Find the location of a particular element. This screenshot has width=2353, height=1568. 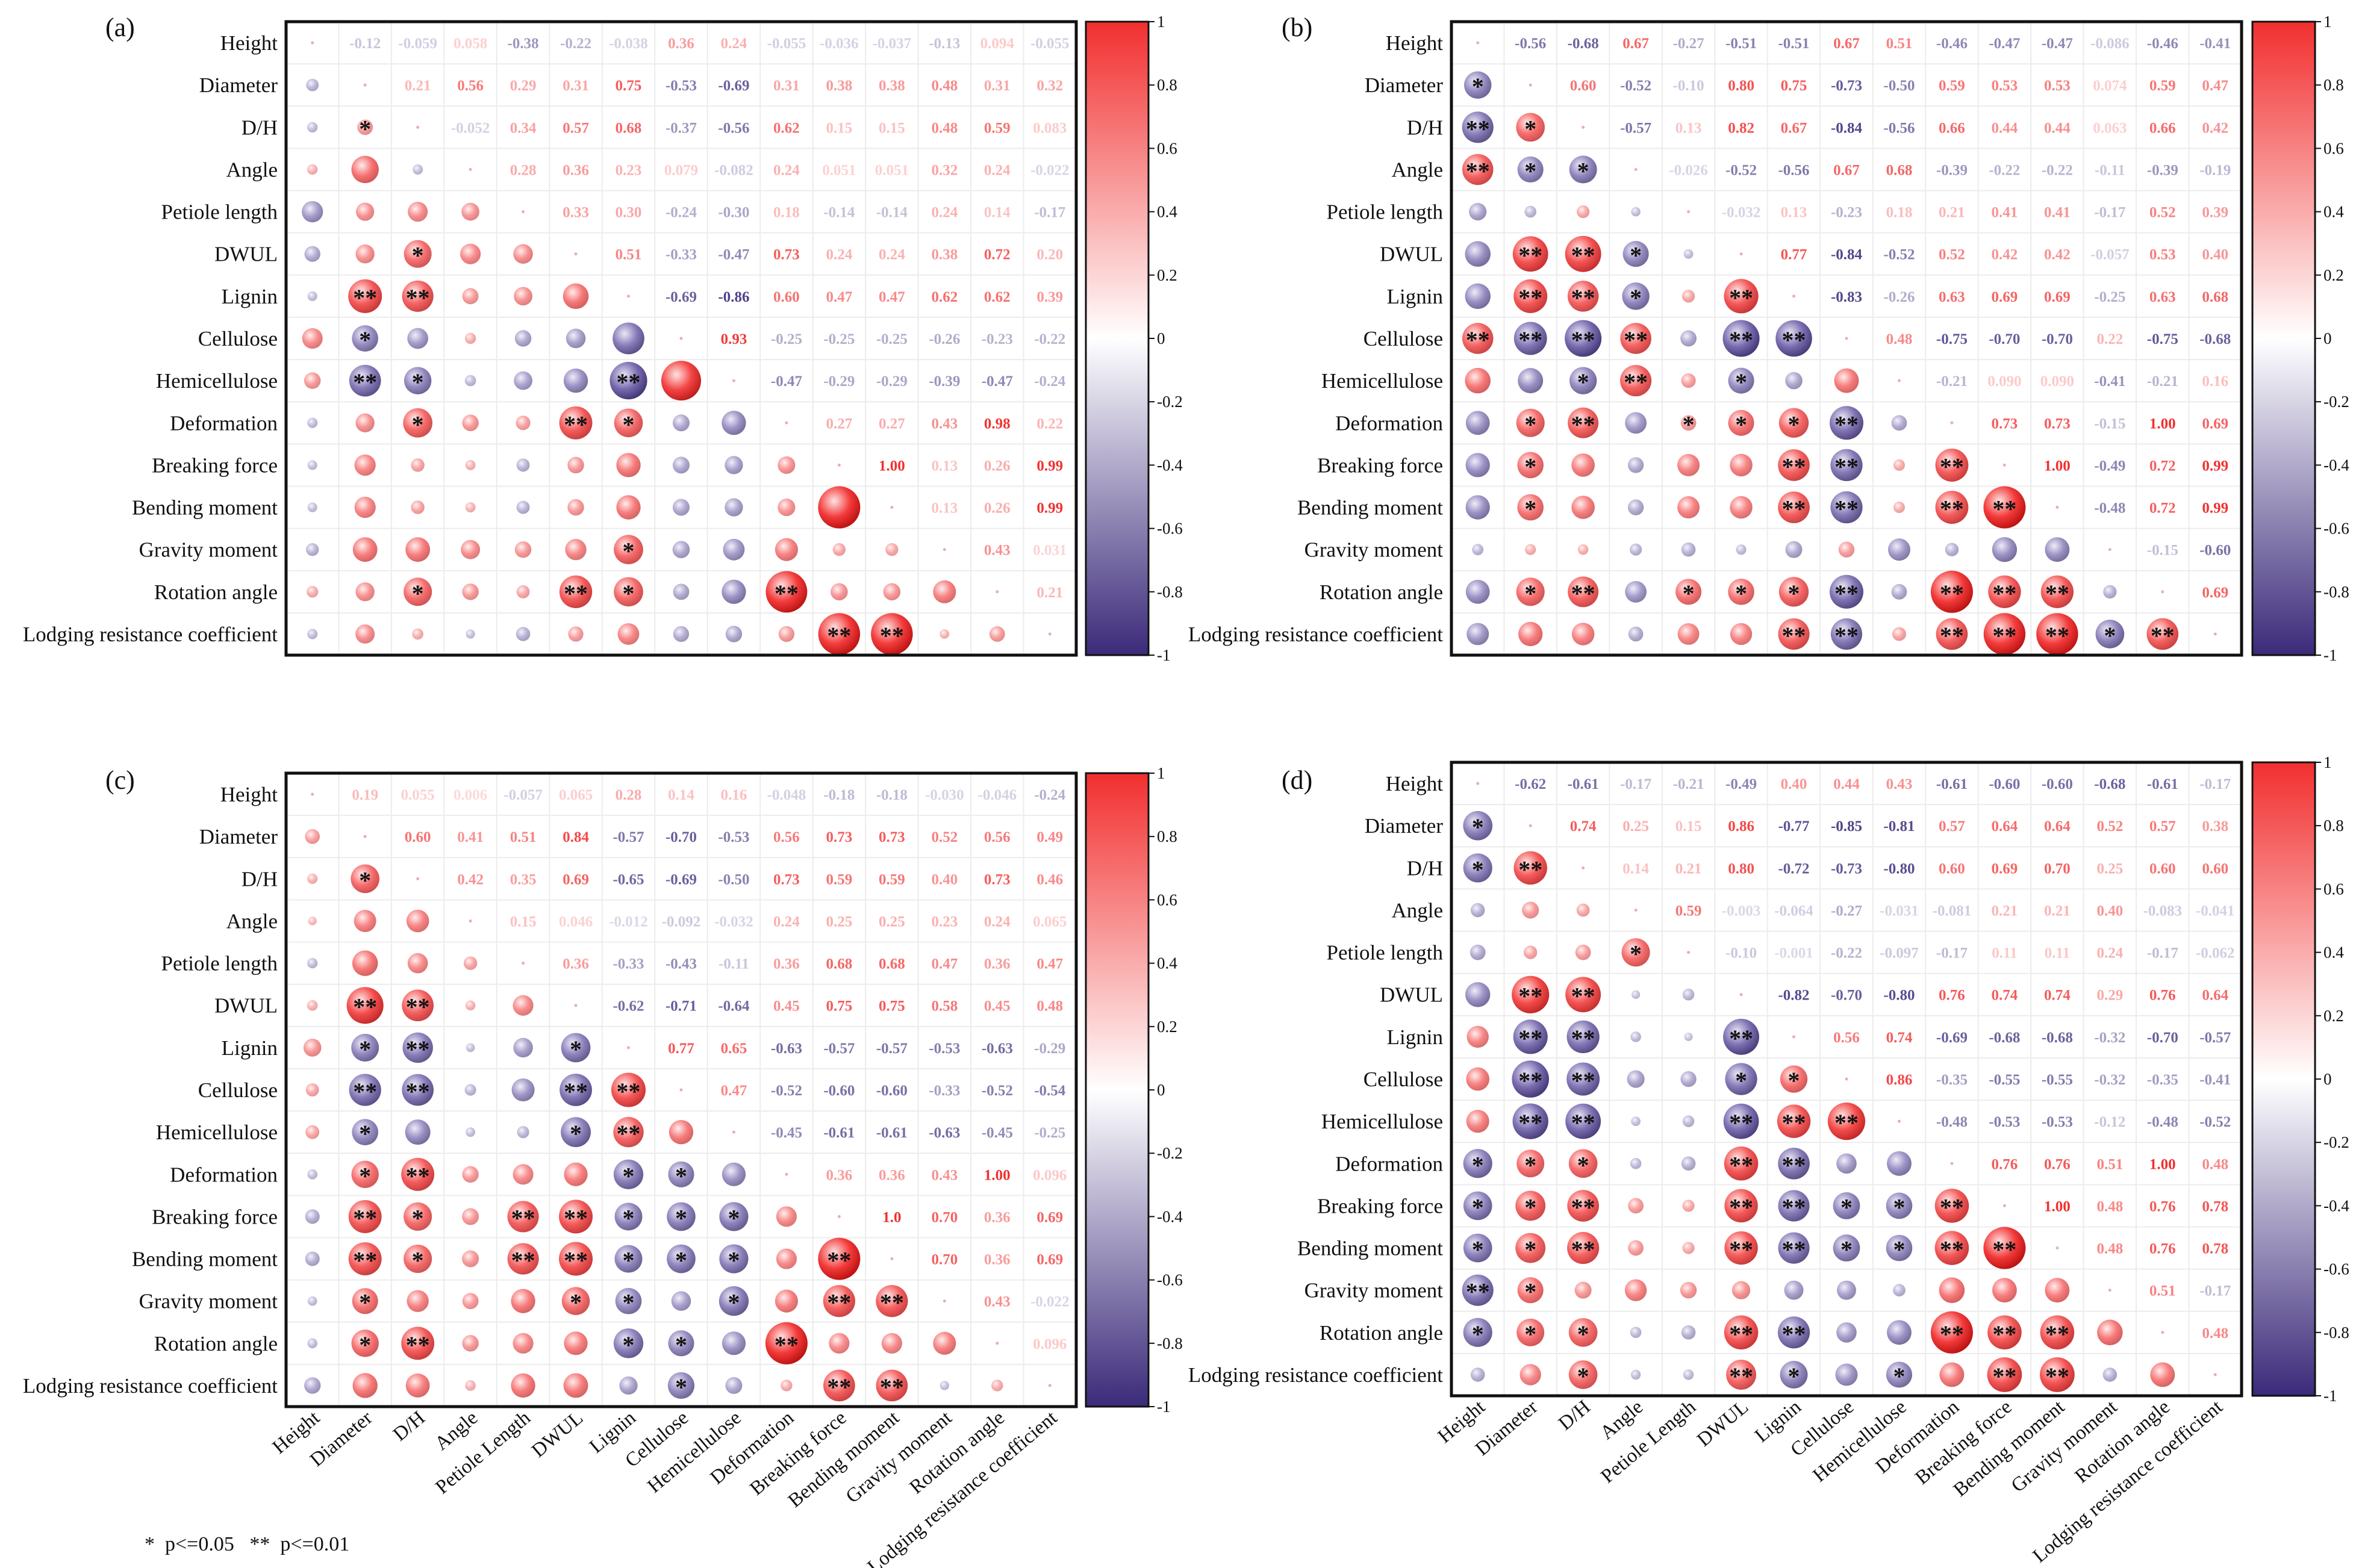

corr-value: 0.60 is located at coordinates (418, 837).